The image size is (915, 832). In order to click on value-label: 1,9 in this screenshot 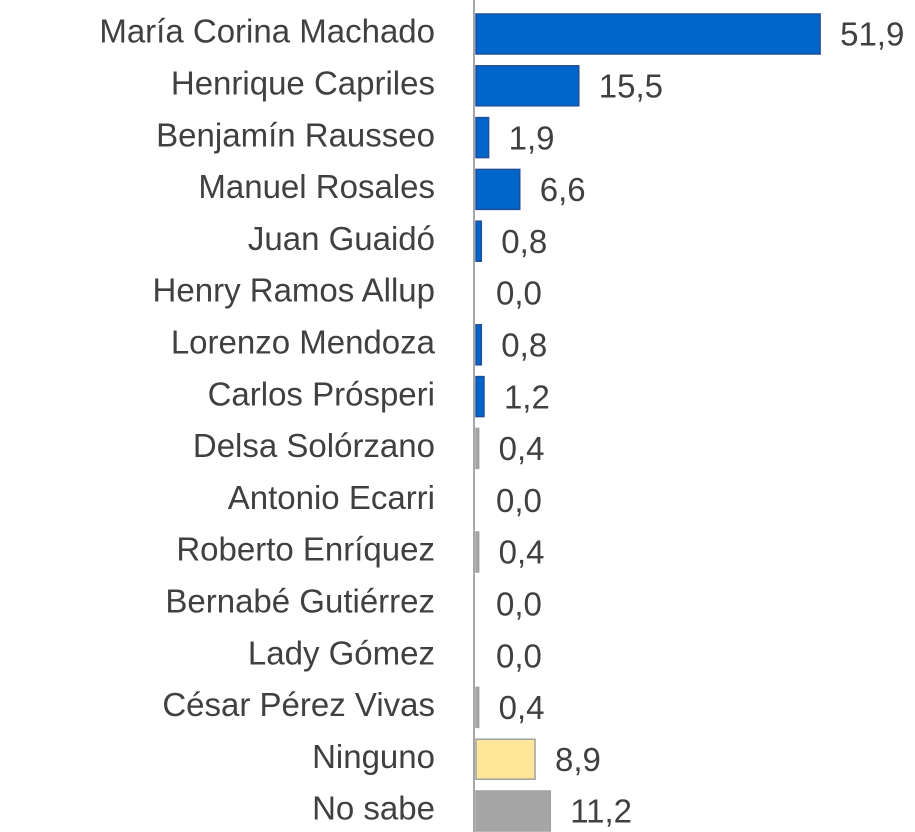, I will do `click(532, 137)`.